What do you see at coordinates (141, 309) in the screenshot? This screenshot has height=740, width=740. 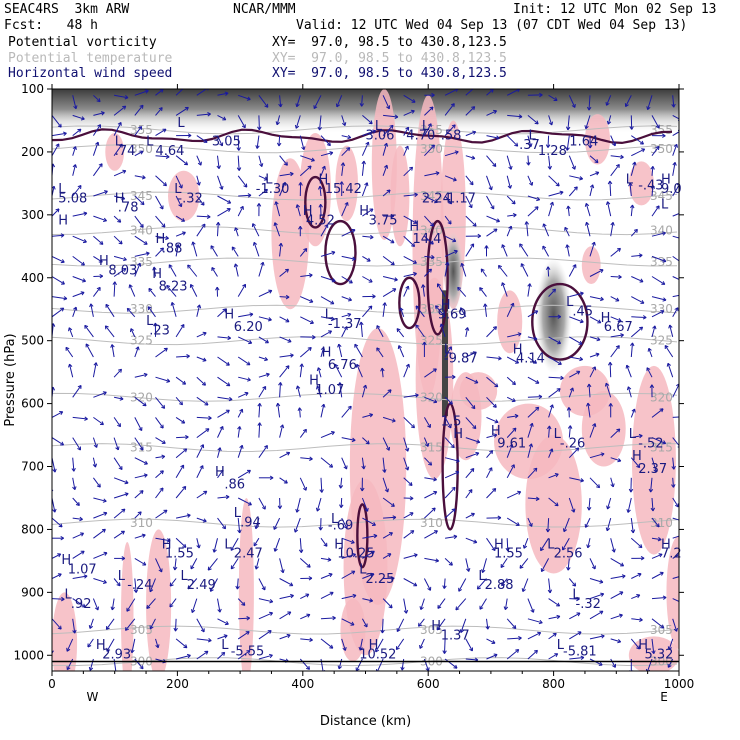 I see `isentrope-label: 330` at bounding box center [141, 309].